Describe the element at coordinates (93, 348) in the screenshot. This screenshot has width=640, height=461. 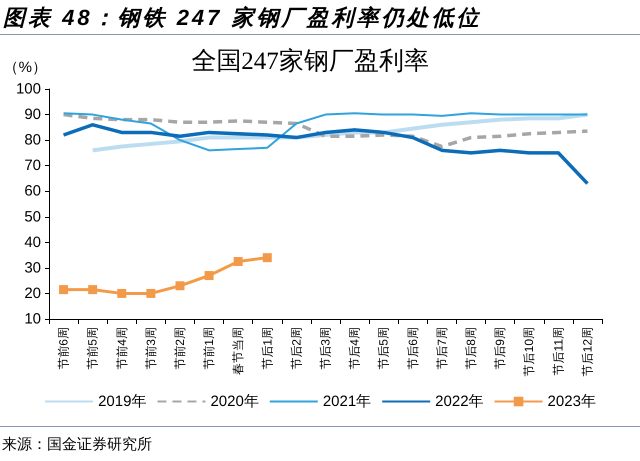
I see `x-tick-label: 节前5周` at that location.